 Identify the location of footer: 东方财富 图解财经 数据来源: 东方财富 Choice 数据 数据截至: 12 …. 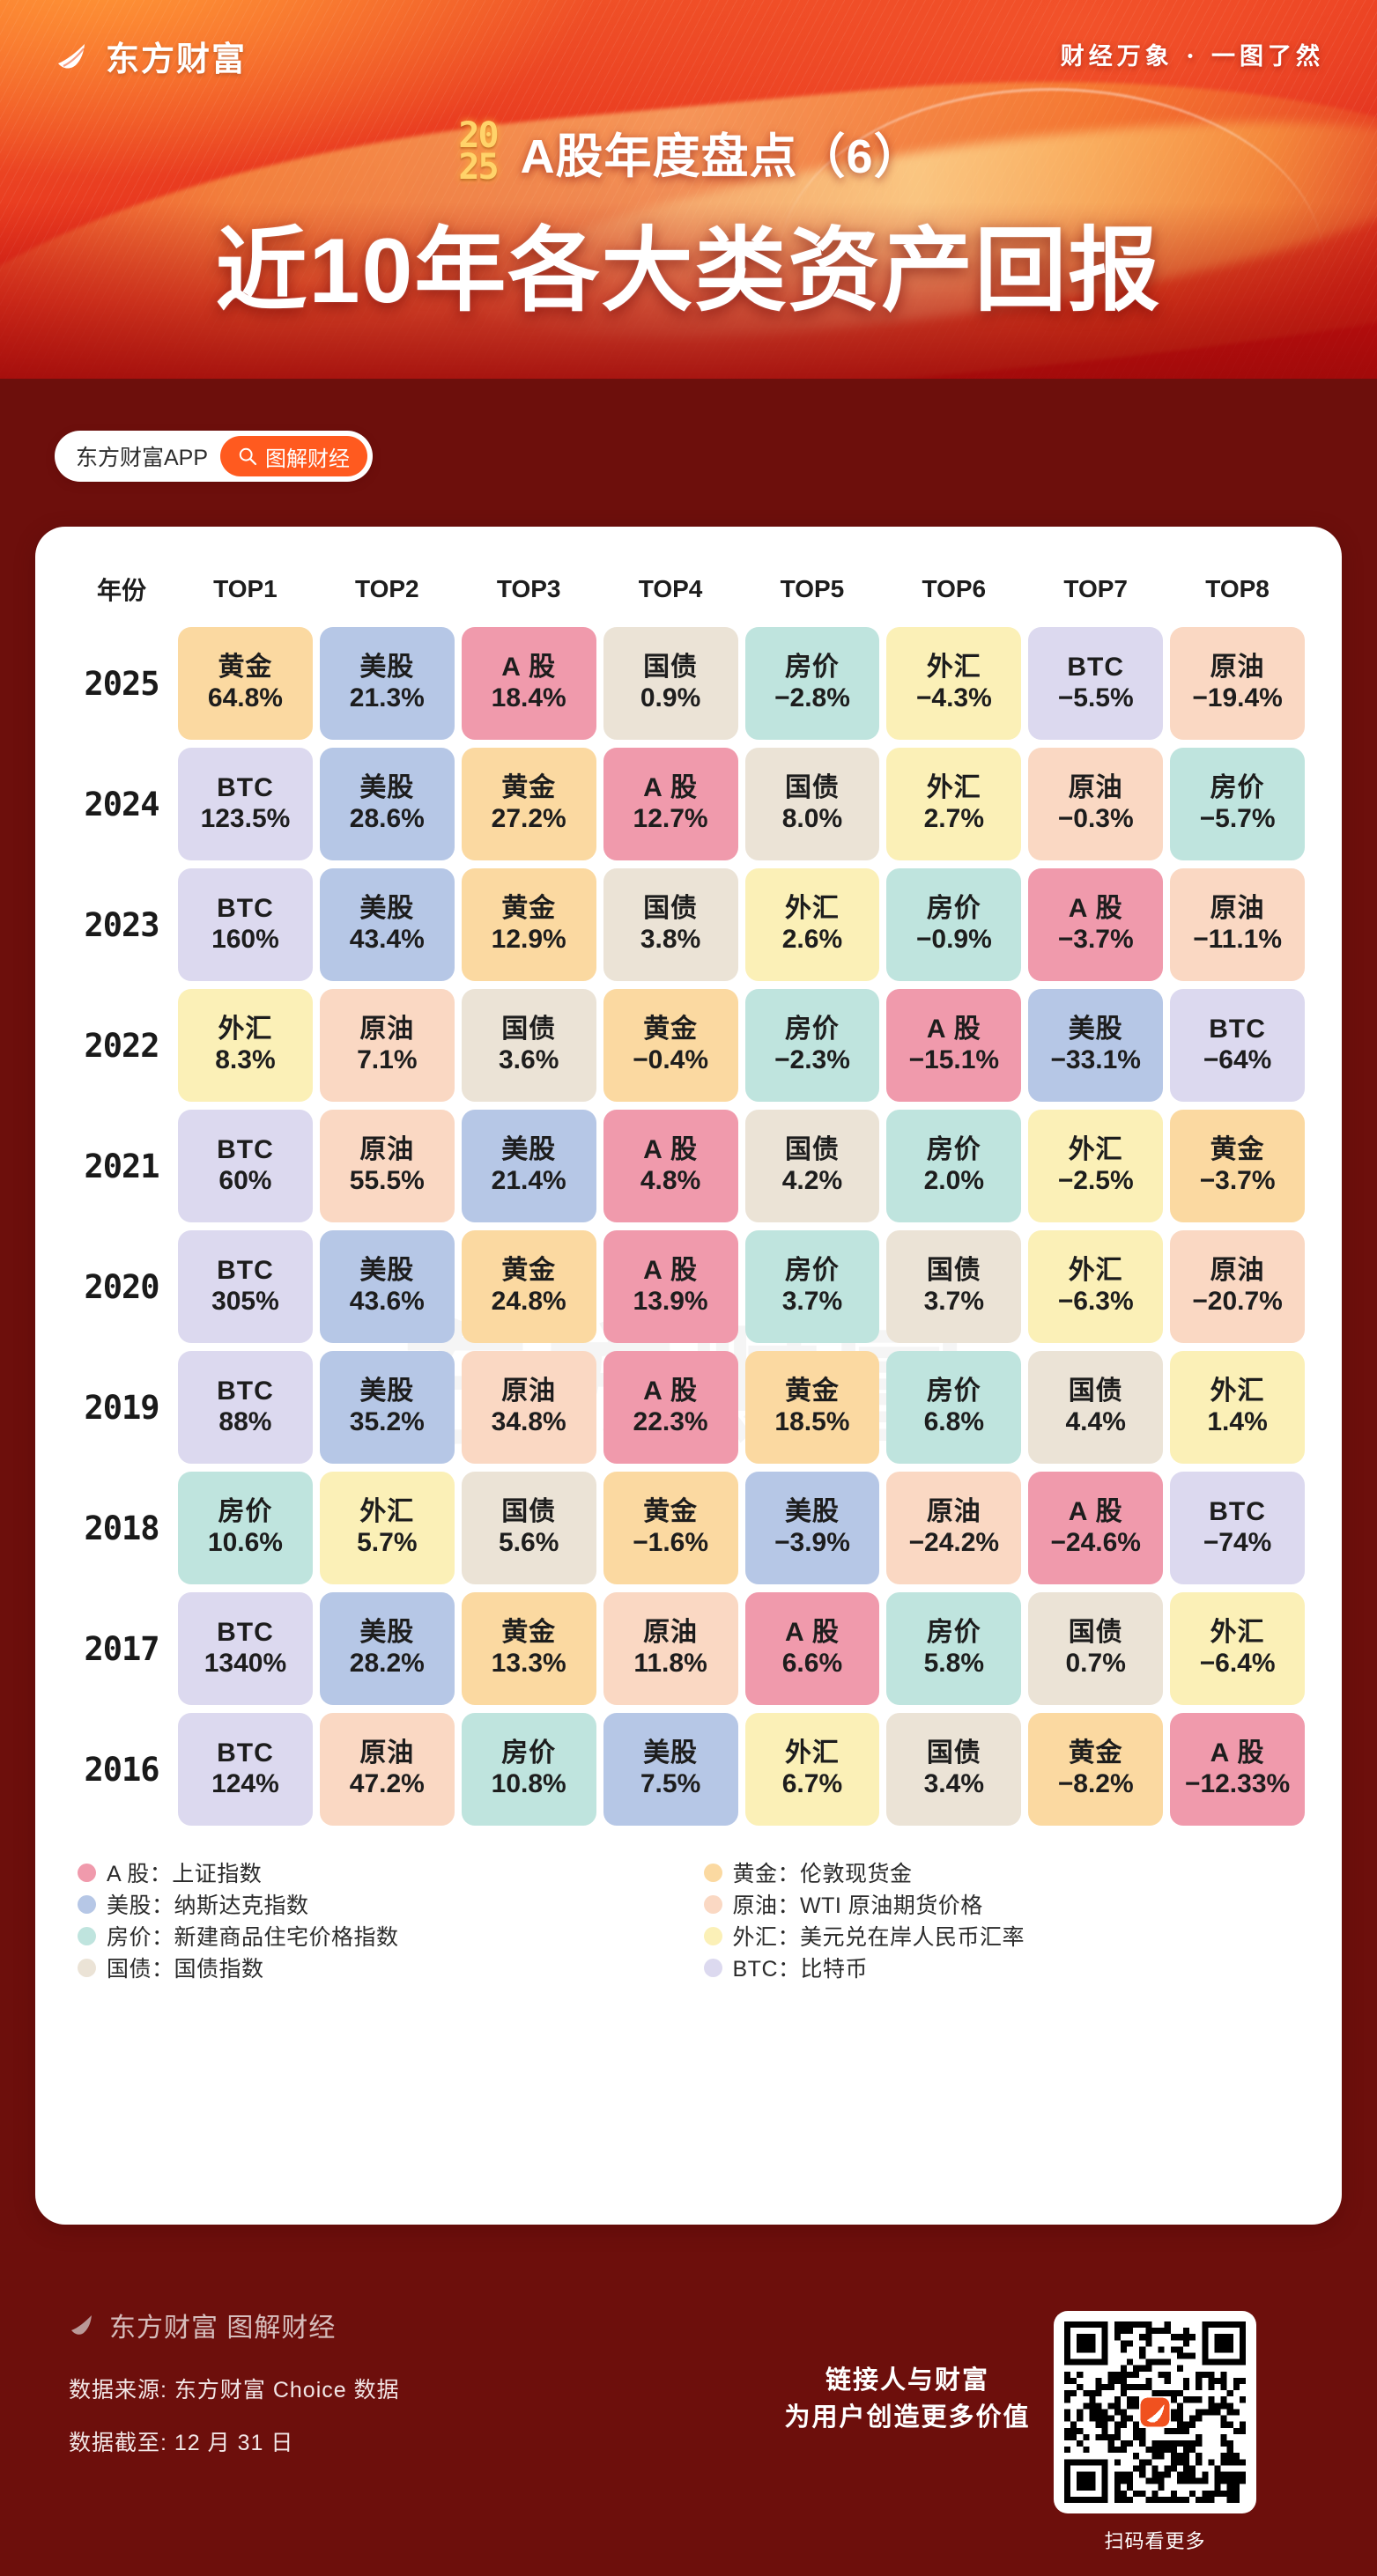
(688, 2413).